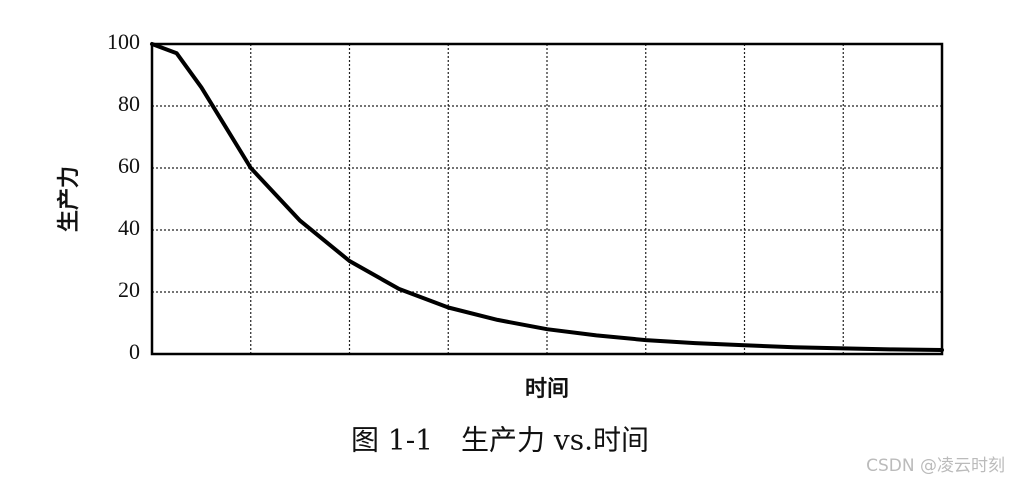 This screenshot has width=1020, height=486. I want to click on watermark: CSDN @凌云时刻, so click(935, 466).